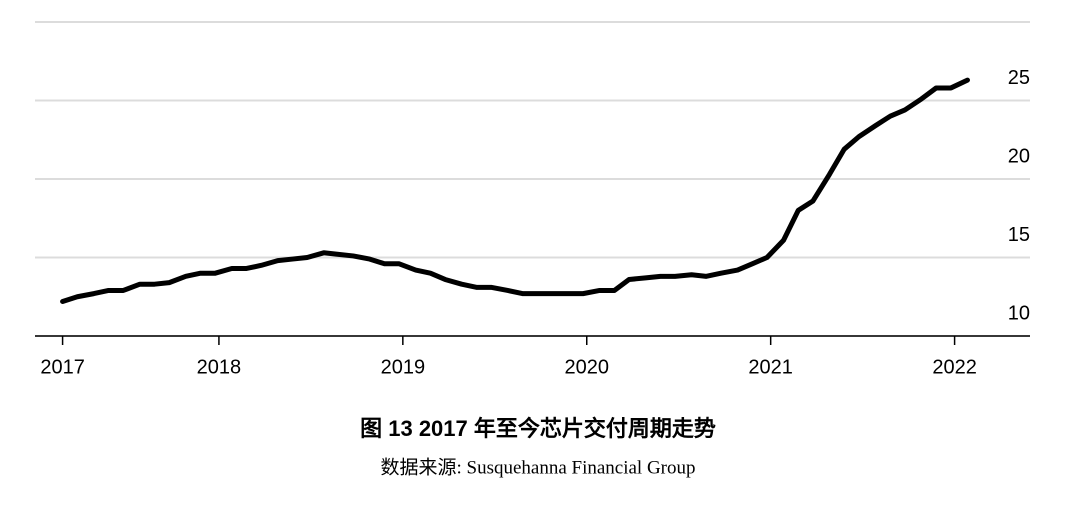  Describe the element at coordinates (537, 467) in the screenshot. I see `chart-source: 数据来源: Susquehanna Financial Group` at that location.